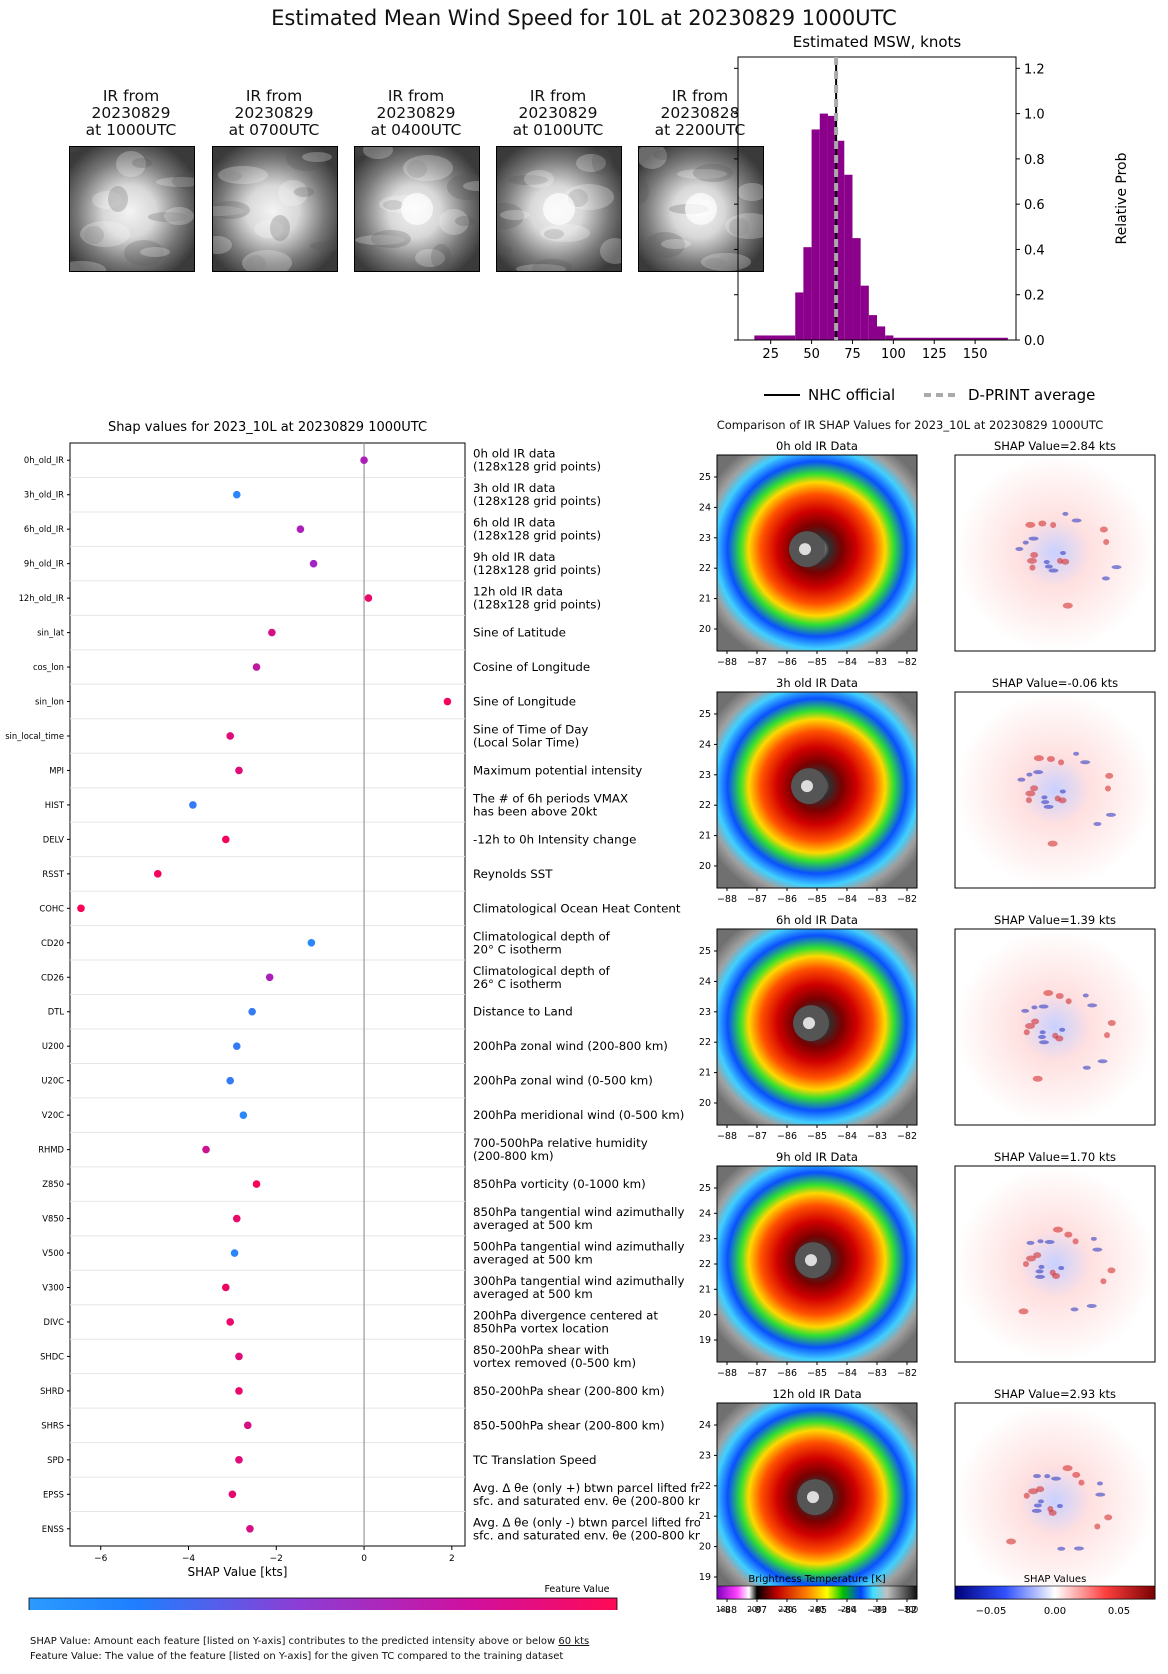 The height and width of the screenshot is (1674, 1168). I want to click on ir-panel-ytick-label: 23, so click(705, 538).